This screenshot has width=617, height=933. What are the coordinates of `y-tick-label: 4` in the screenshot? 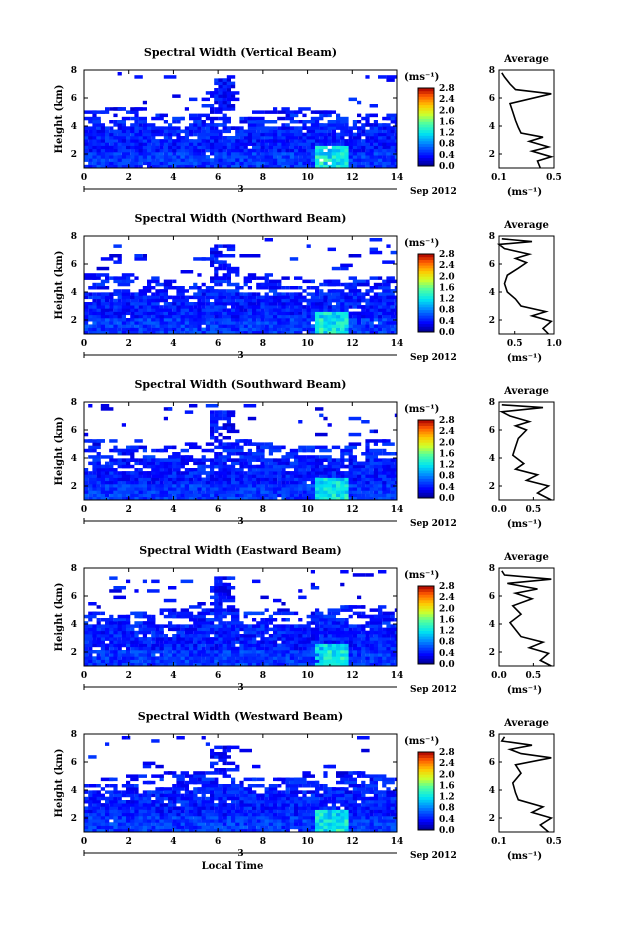 It's located at (74, 625).